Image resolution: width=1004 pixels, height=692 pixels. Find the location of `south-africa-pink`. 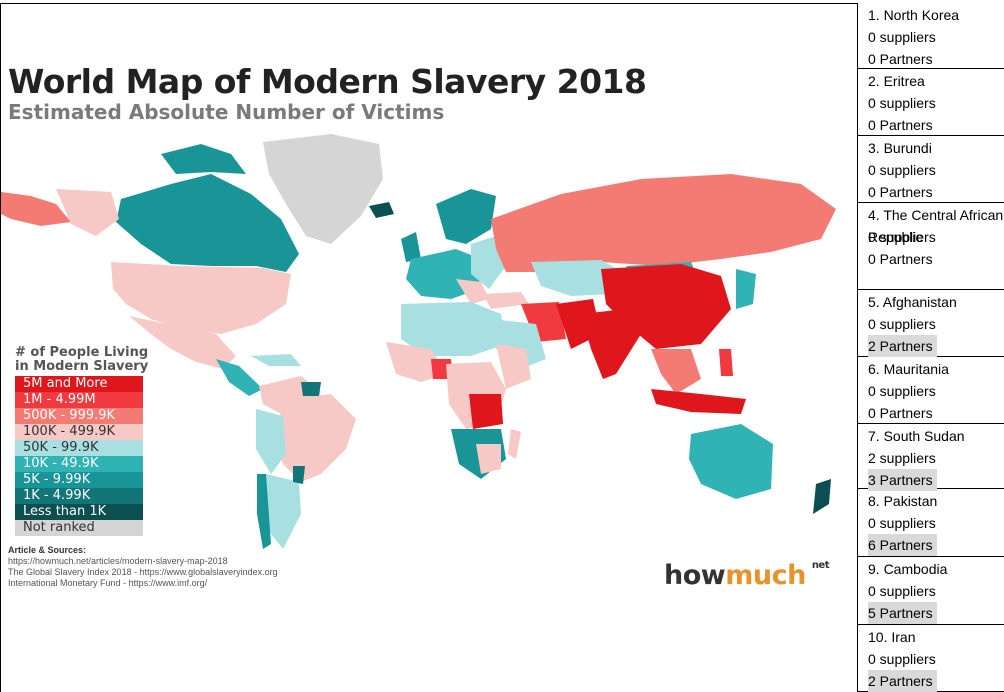

south-africa-pink is located at coordinates (488, 459).